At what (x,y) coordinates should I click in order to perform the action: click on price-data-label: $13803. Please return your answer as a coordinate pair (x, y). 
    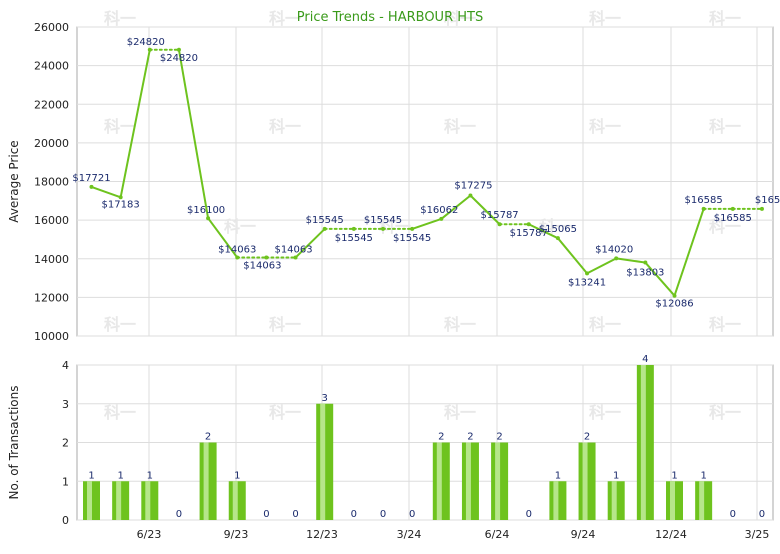
    Looking at the image, I should click on (645, 273).